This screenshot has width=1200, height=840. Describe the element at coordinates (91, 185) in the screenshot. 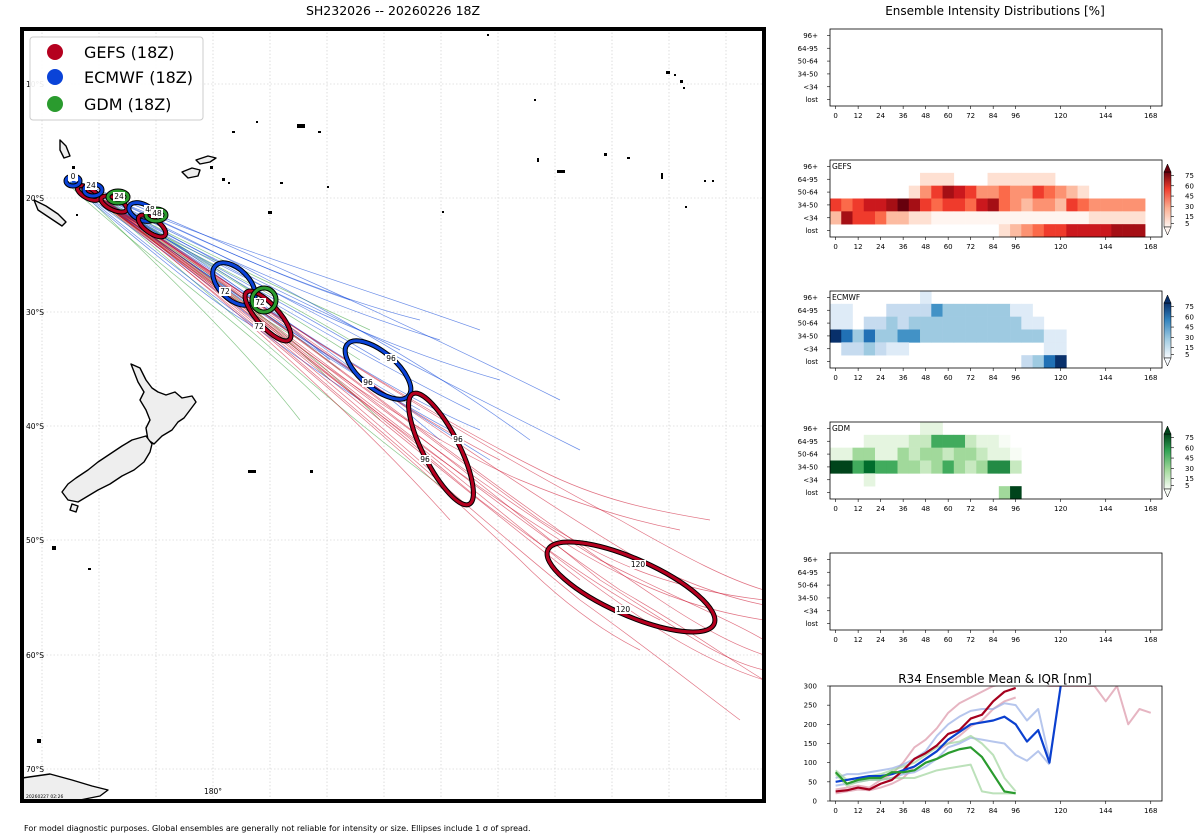

I see `label-ecmwf-24: 24` at that location.